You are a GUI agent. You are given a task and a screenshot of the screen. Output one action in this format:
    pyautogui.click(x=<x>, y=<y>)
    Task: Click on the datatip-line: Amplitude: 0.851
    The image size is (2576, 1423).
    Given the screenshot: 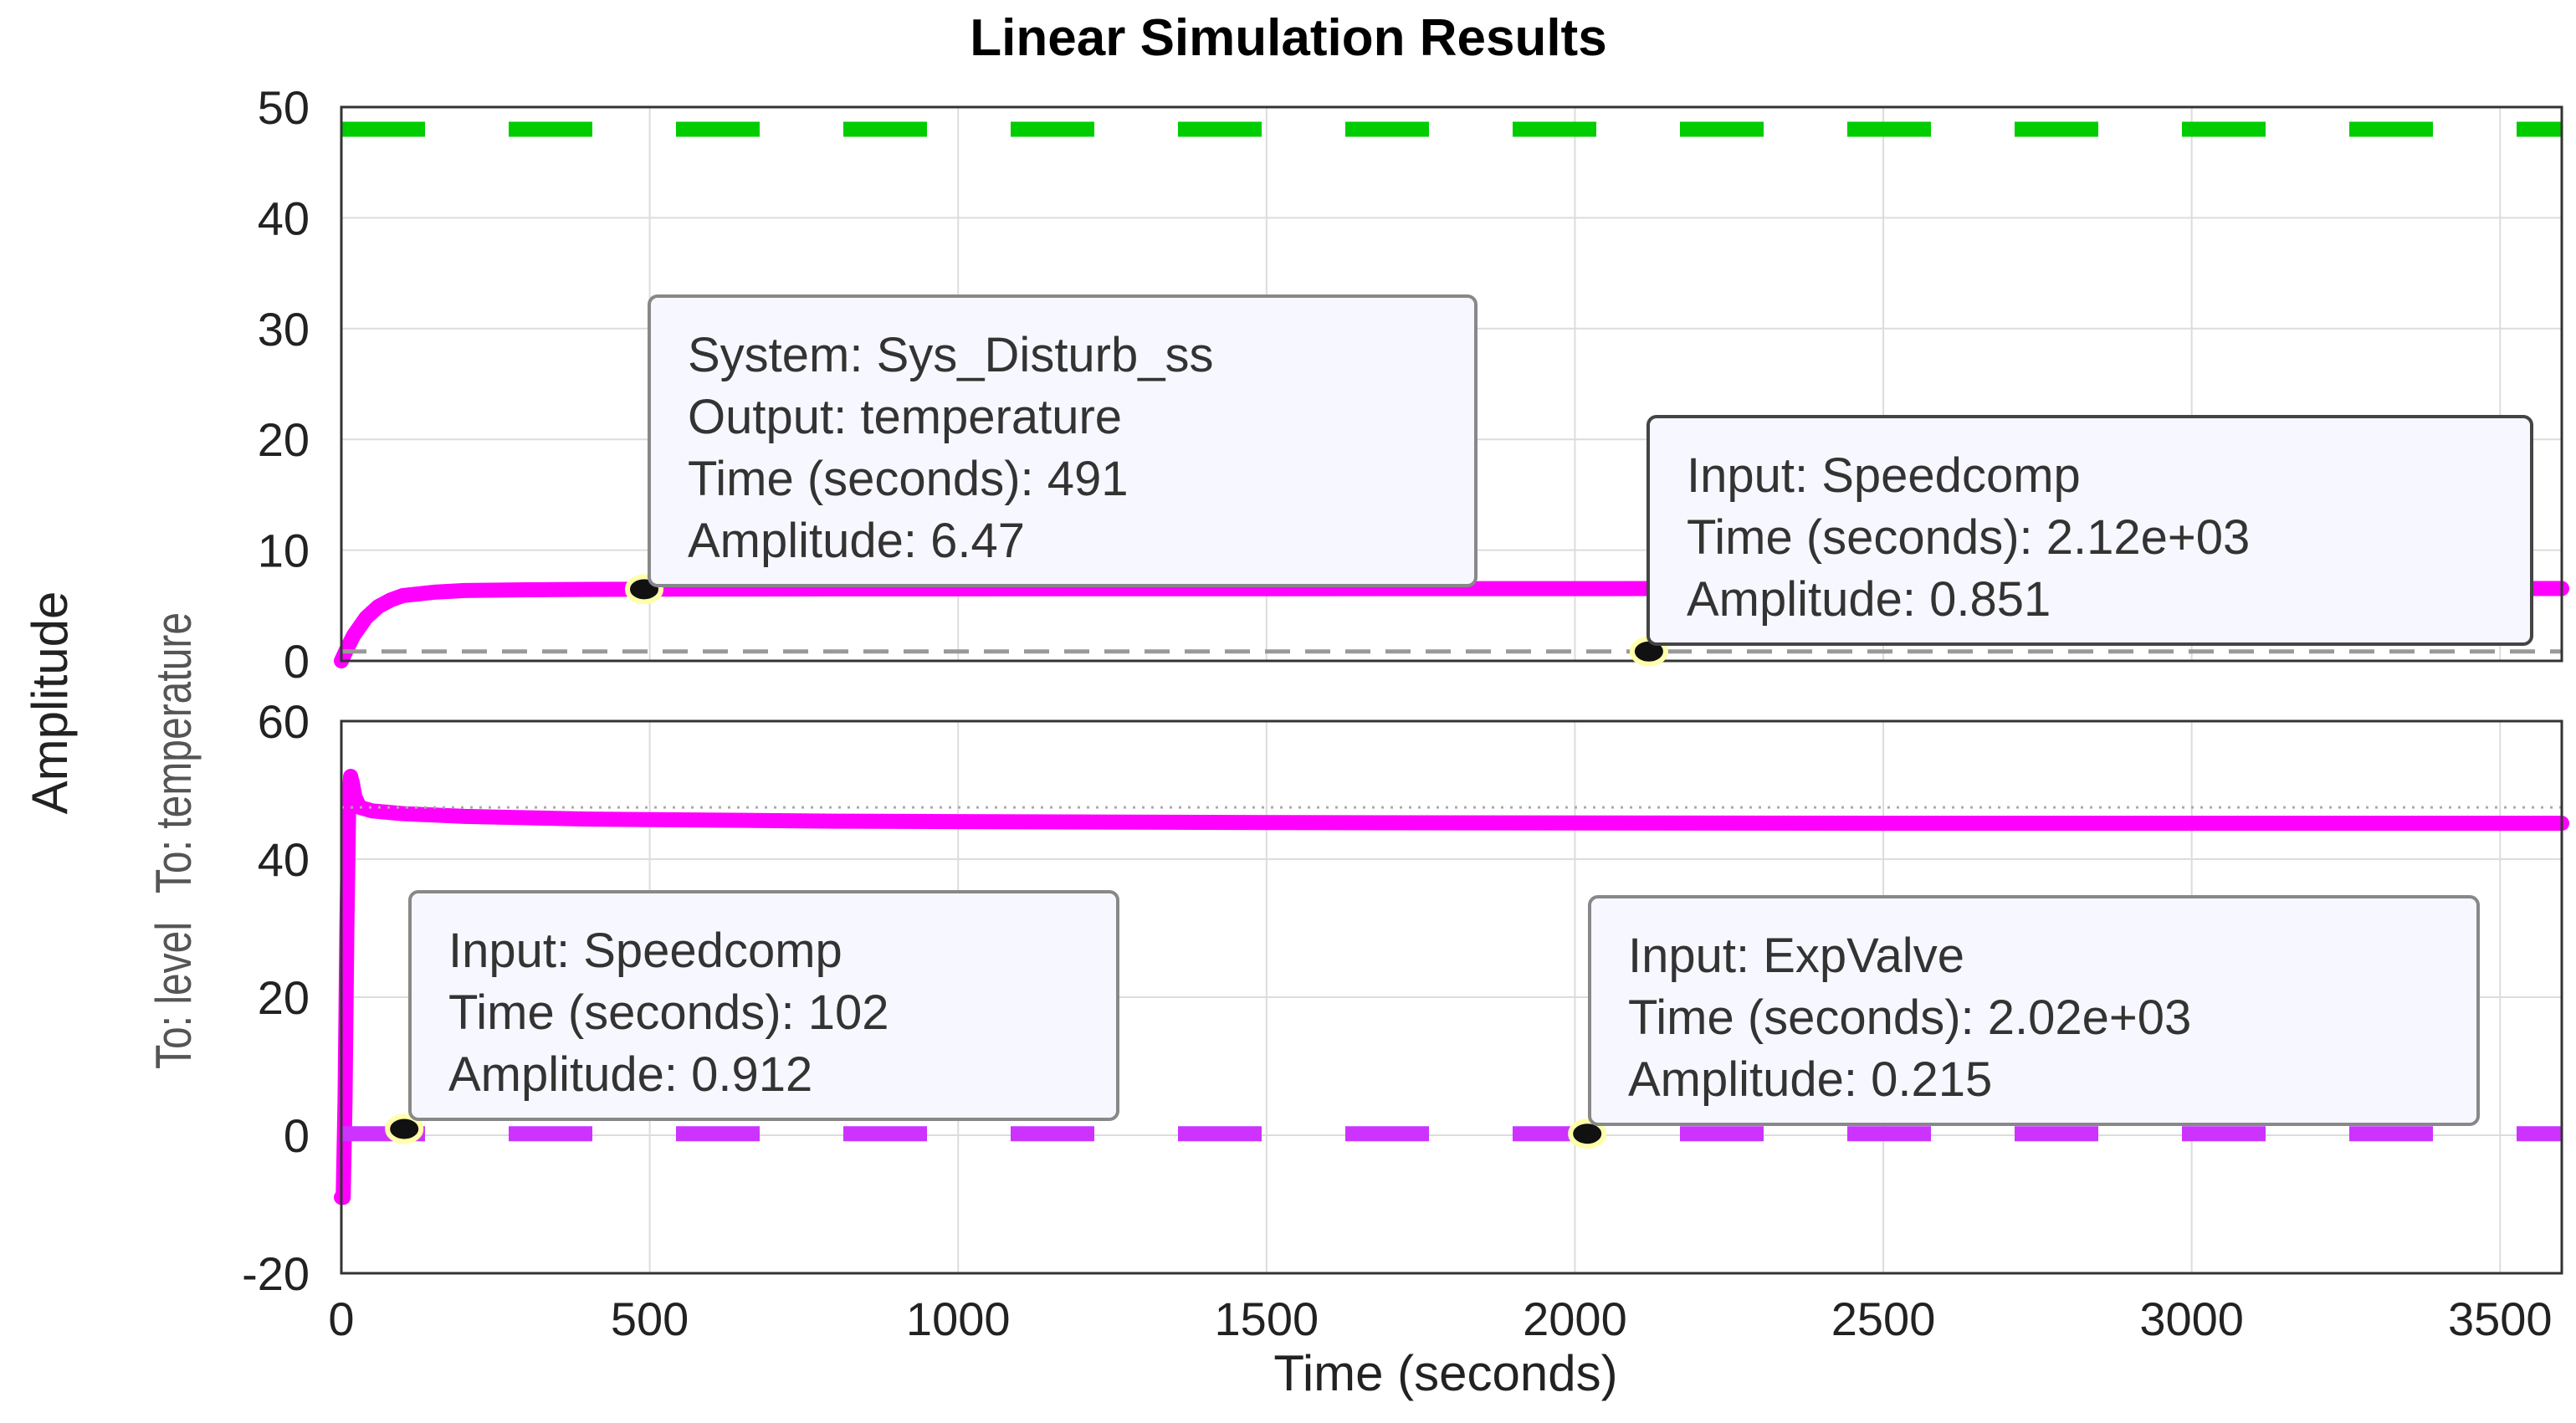 What is the action you would take?
    pyautogui.click(x=1869, y=599)
    